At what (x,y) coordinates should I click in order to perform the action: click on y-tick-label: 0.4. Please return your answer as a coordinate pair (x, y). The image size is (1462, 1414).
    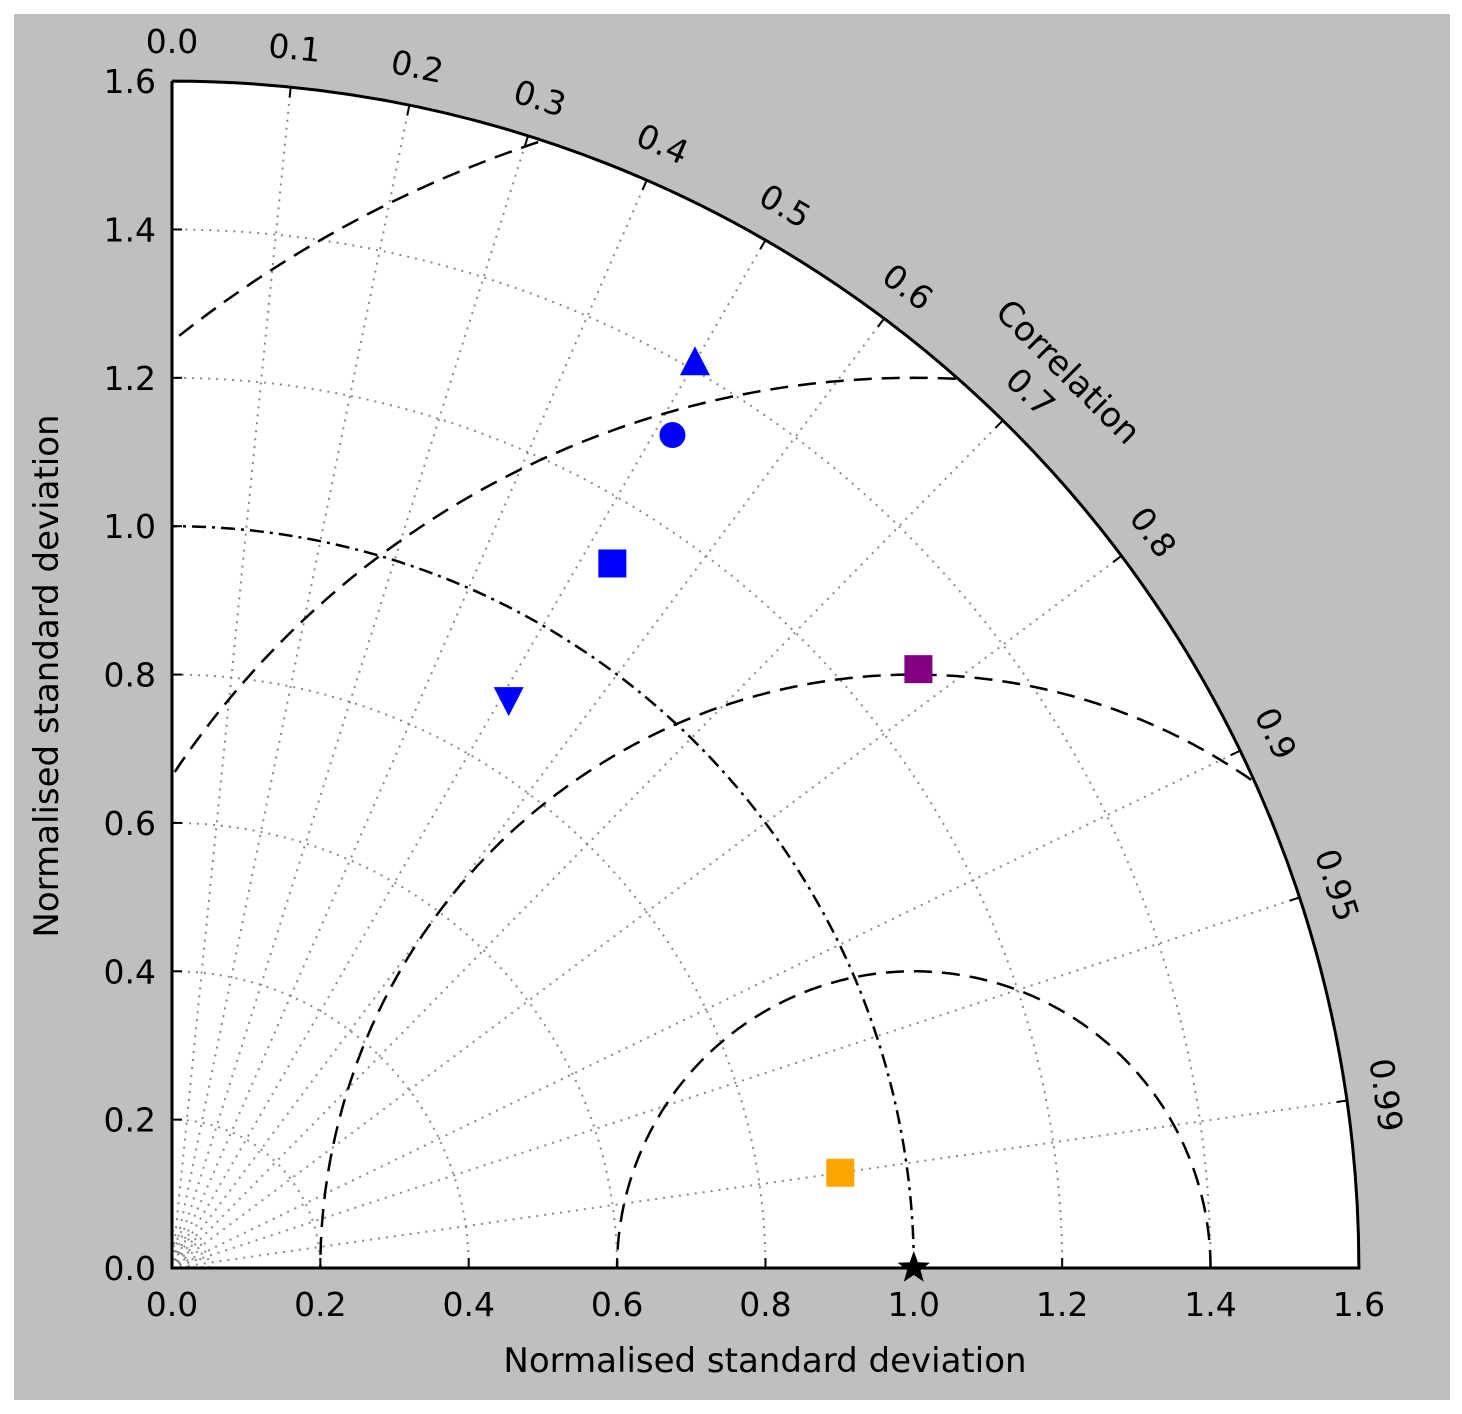
    Looking at the image, I should click on (130, 971).